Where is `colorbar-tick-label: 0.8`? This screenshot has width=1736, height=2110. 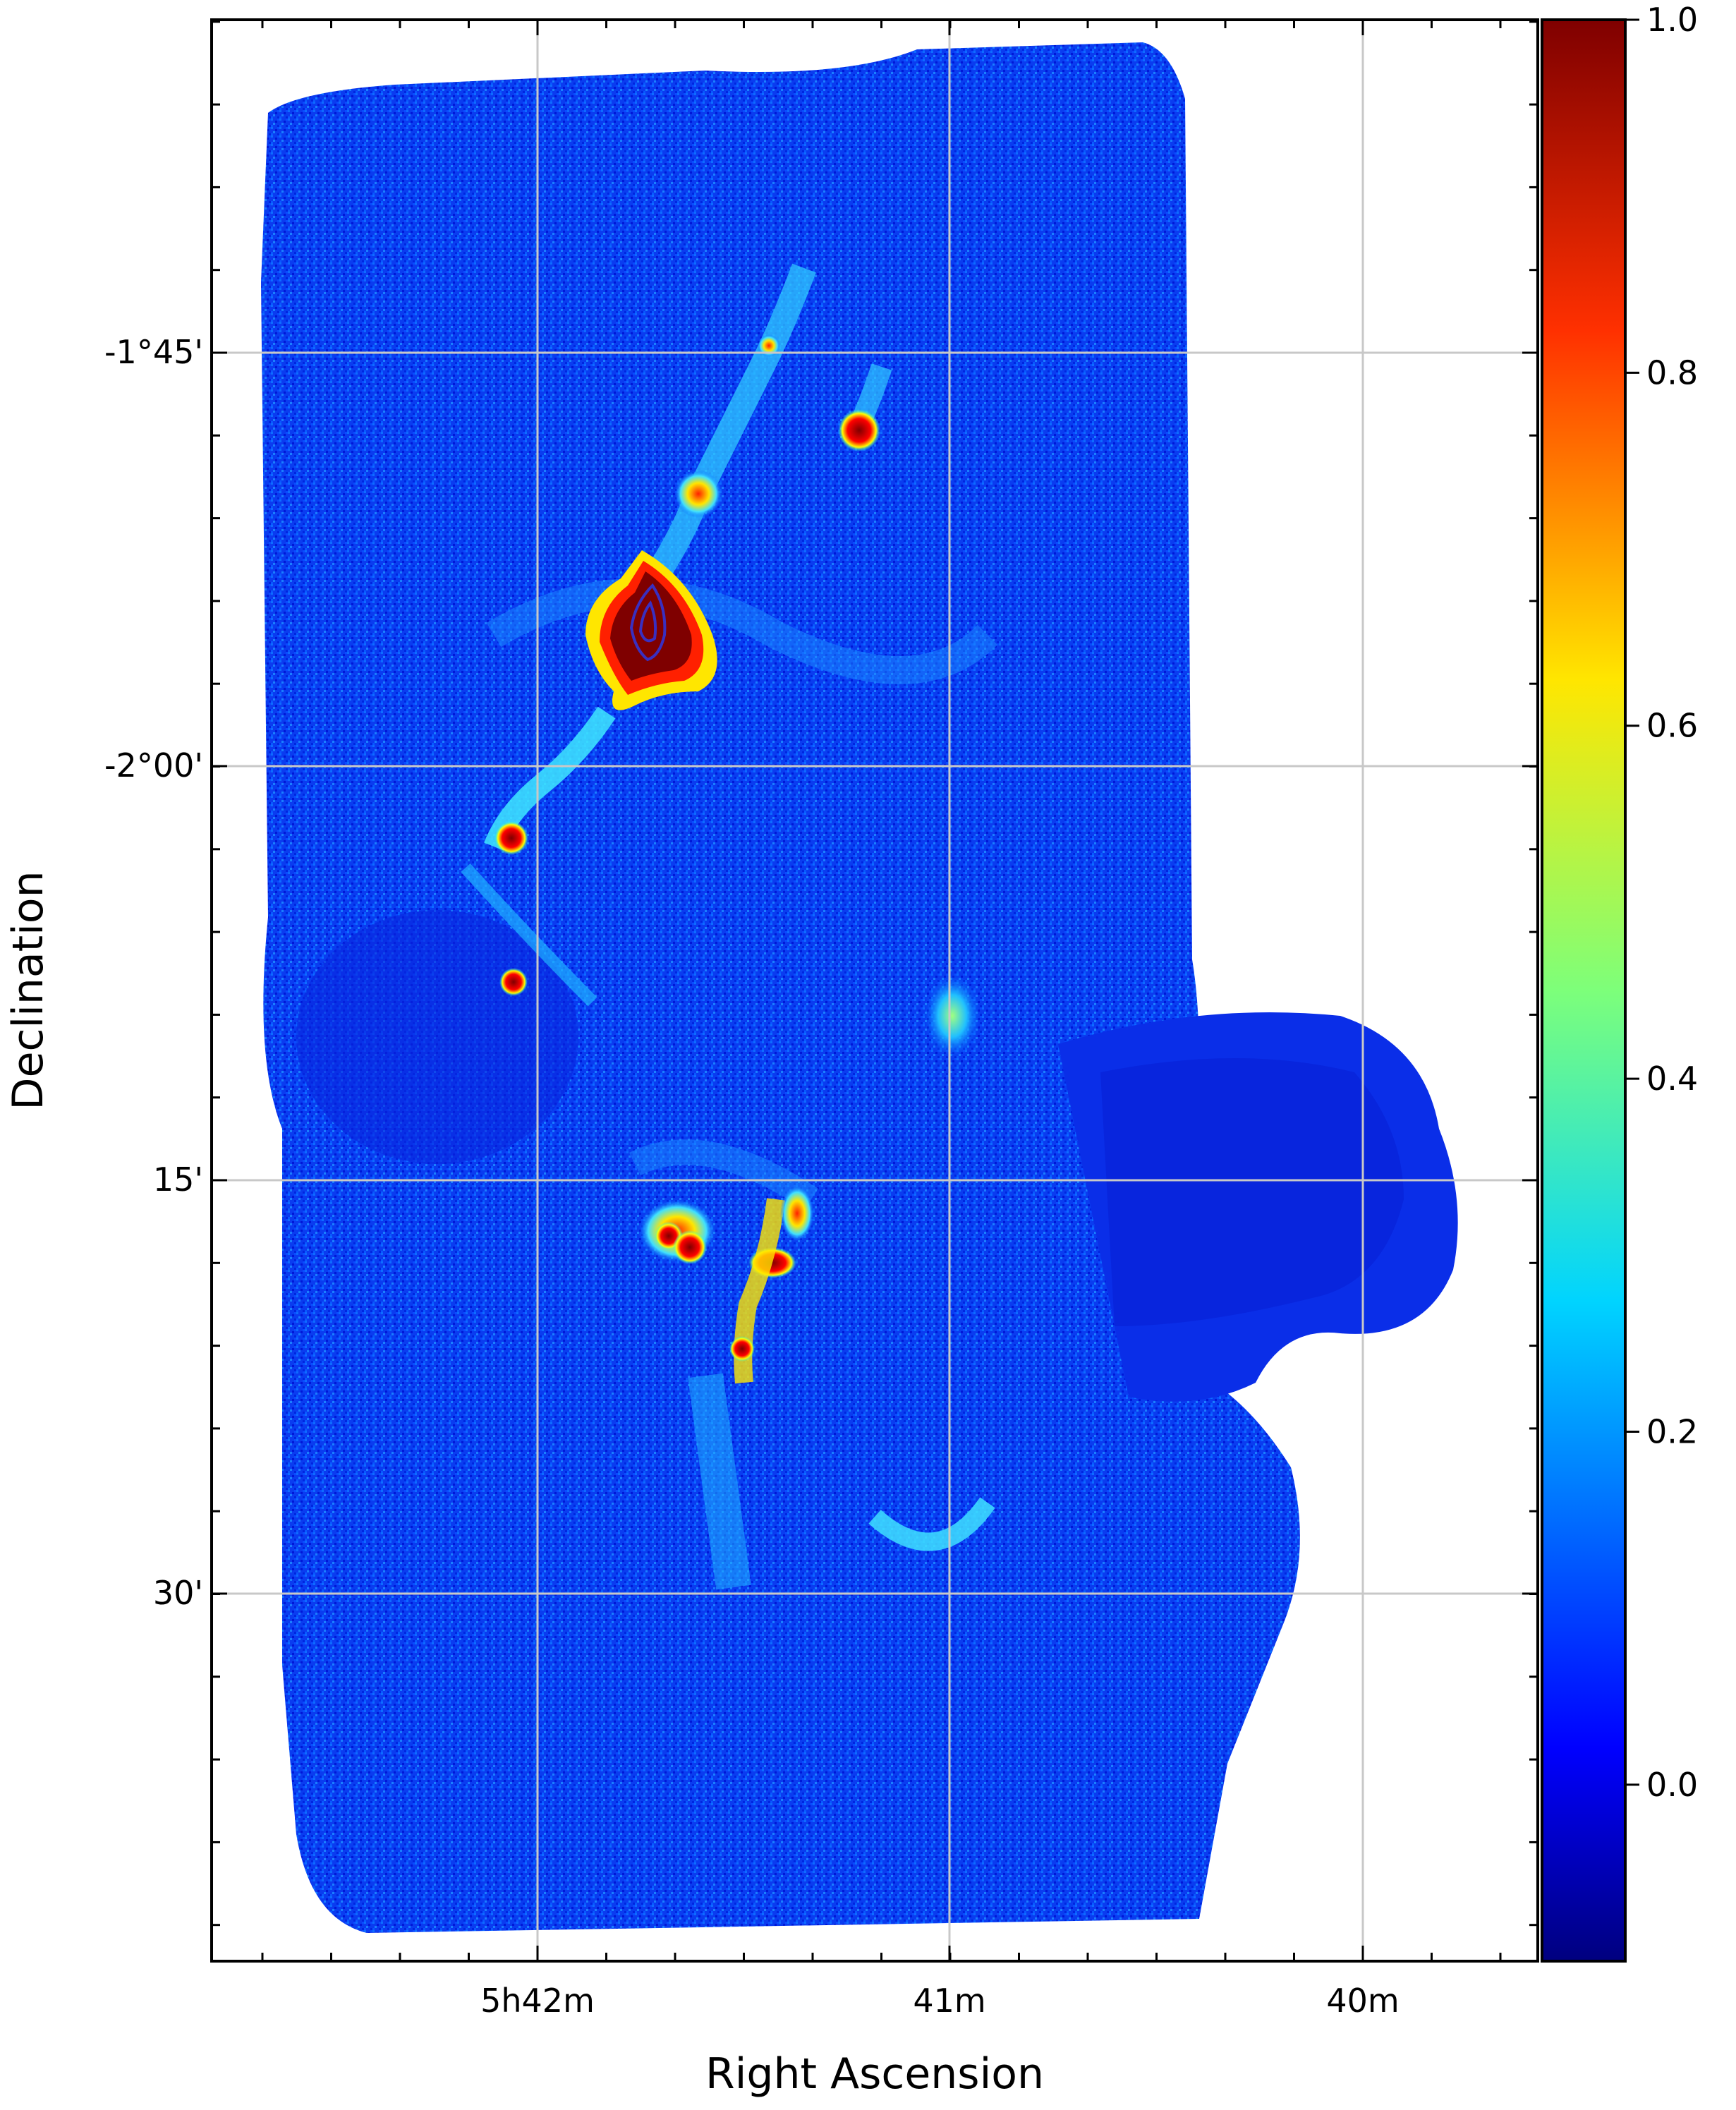 colorbar-tick-label: 0.8 is located at coordinates (1672, 372).